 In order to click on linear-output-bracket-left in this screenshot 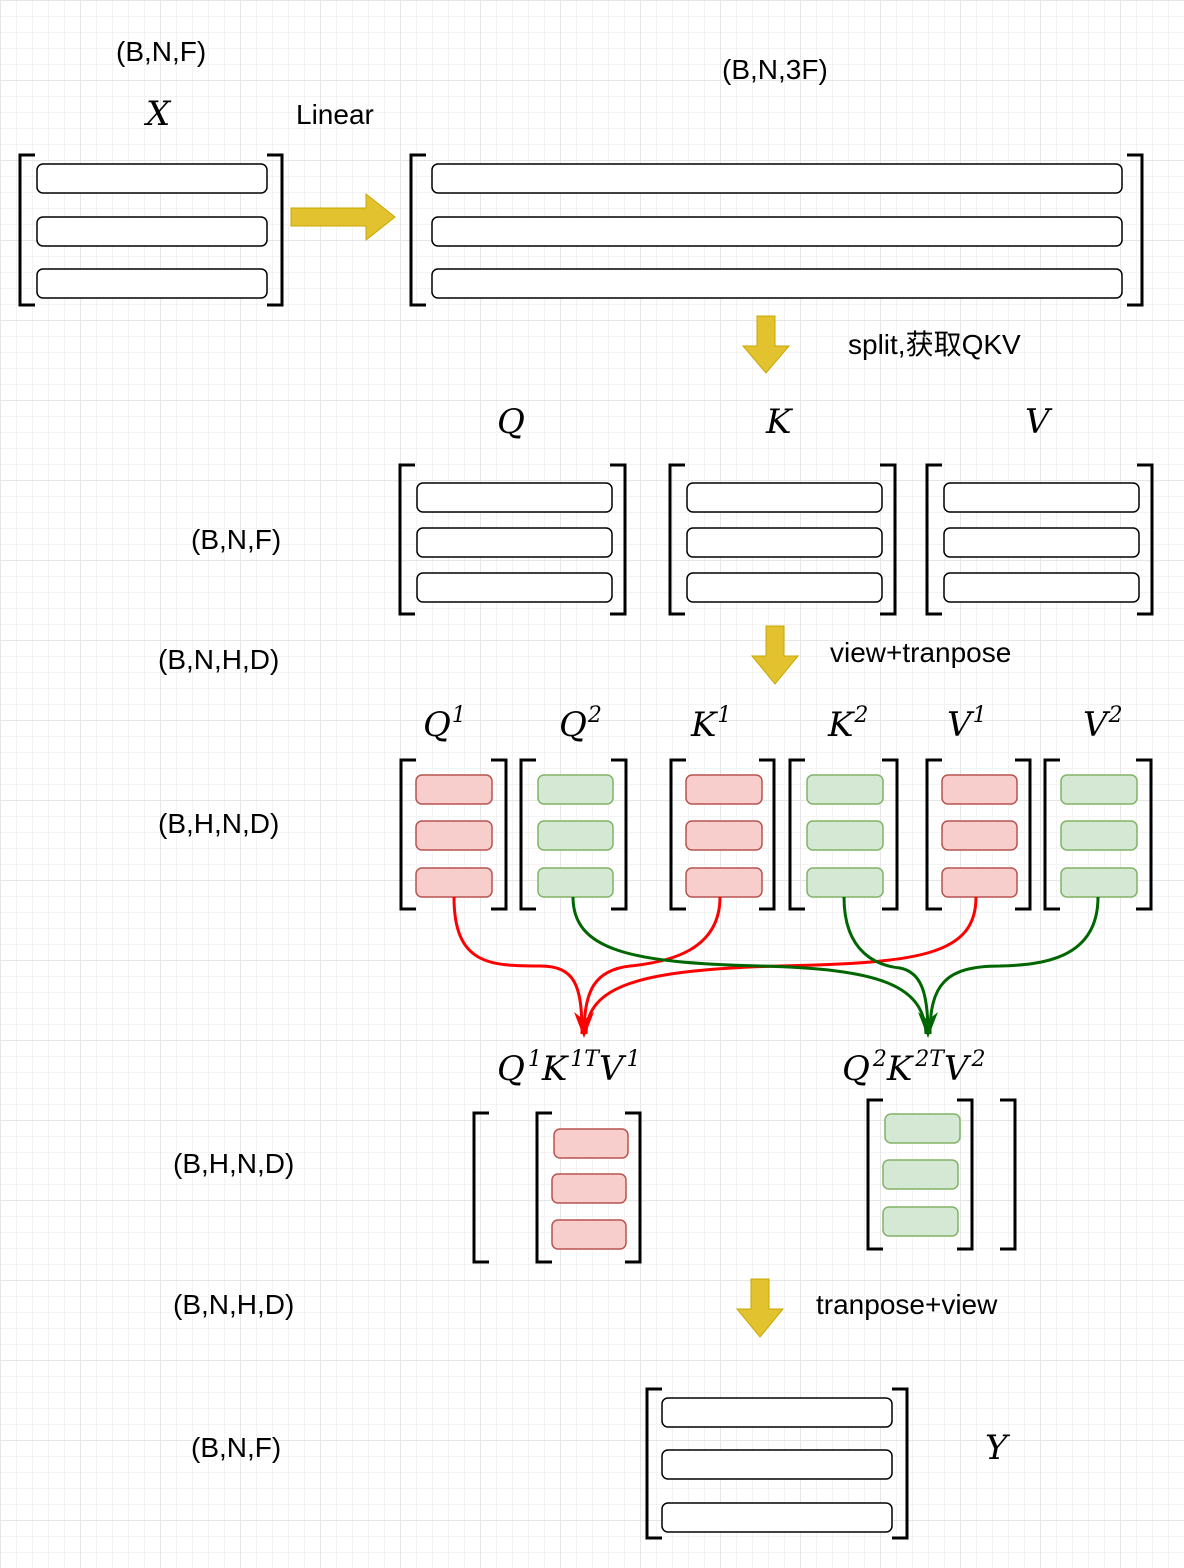, I will do `click(417, 230)`.